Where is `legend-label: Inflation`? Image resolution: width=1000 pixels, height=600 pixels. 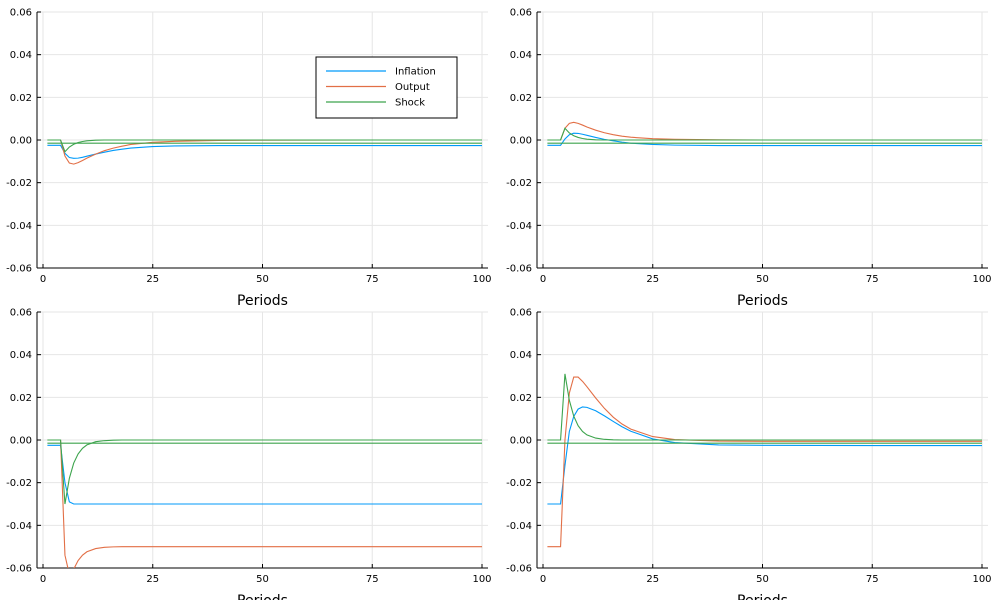 legend-label: Inflation is located at coordinates (415, 72).